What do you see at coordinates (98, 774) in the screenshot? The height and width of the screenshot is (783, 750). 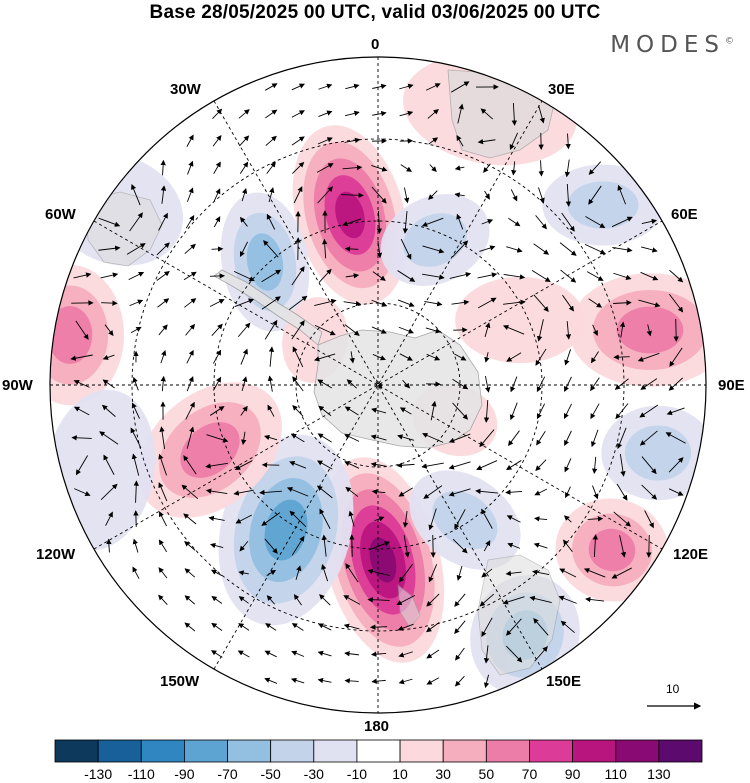 I see `colorbar-tick-label: -130` at bounding box center [98, 774].